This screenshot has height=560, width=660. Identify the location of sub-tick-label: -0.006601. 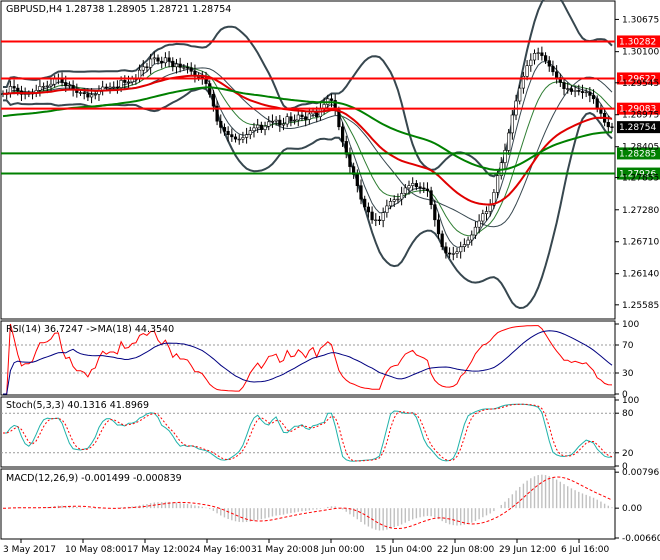
(641, 539).